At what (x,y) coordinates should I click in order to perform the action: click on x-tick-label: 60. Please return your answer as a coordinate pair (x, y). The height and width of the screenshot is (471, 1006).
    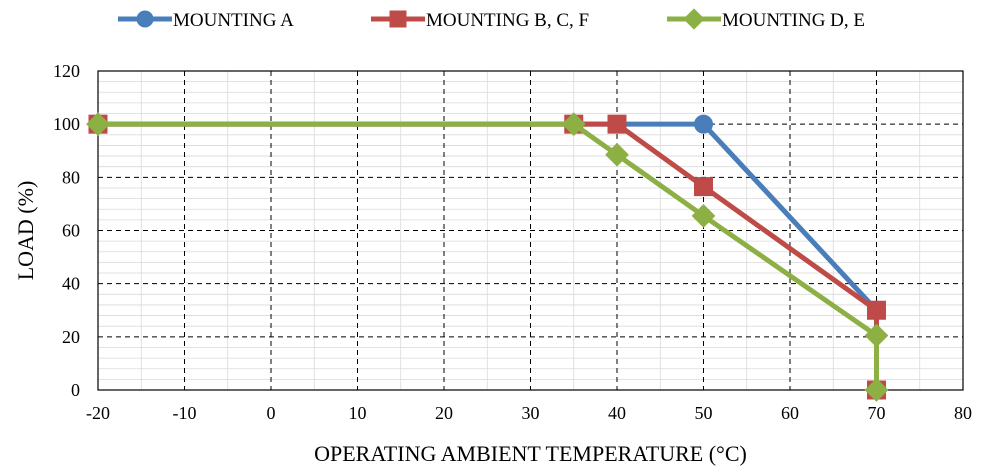
    Looking at the image, I should click on (790, 413).